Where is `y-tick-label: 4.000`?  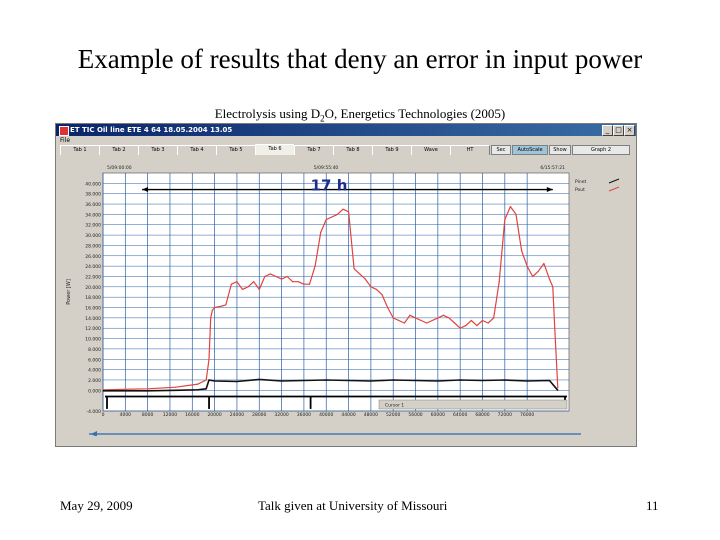
y-tick-label: 4.000 is located at coordinates (94, 371).